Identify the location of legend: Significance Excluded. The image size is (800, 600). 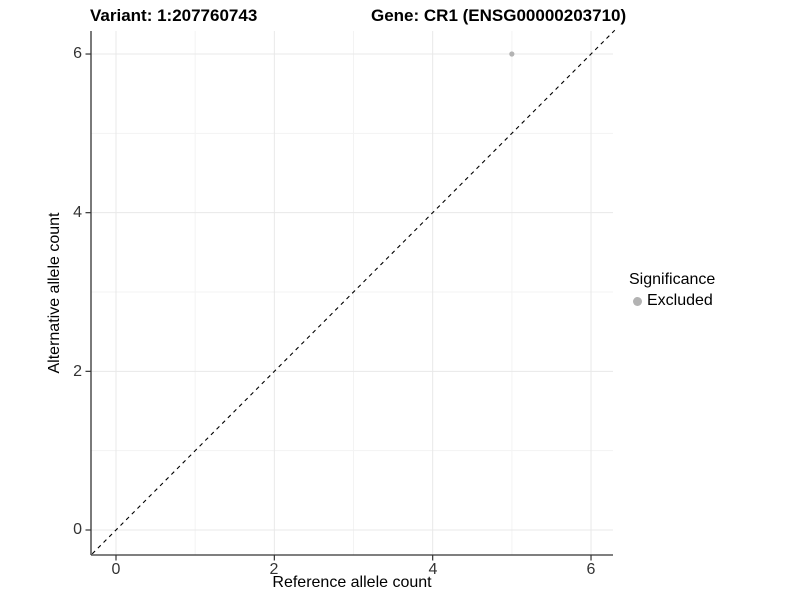
(714, 290).